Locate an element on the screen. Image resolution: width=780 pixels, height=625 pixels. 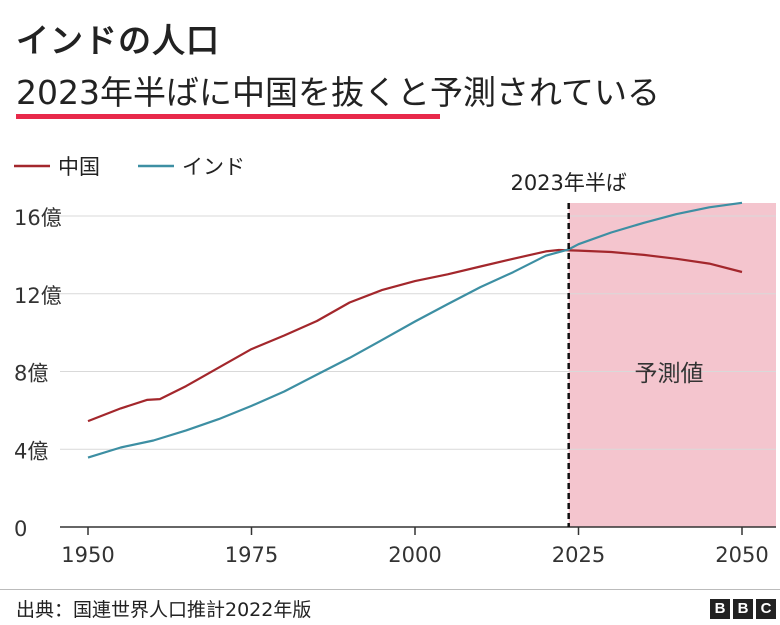
forecast-region is located at coordinates (672, 365).